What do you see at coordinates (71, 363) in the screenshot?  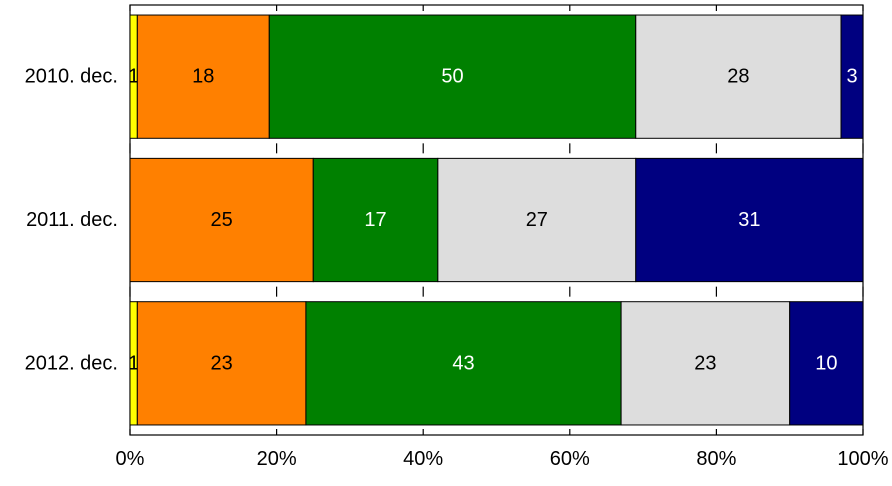 I see `category-label: 2012. dec.` at bounding box center [71, 363].